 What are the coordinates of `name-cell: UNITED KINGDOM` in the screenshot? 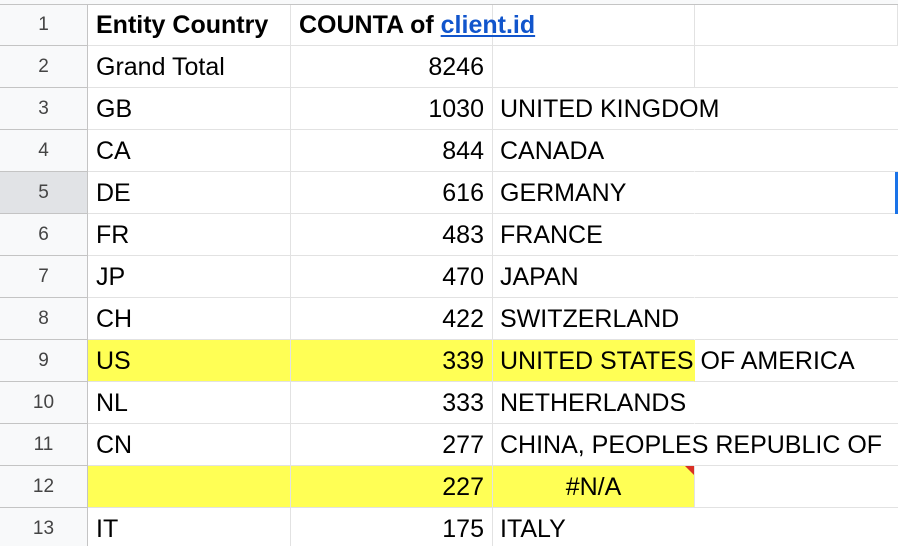 It's located at (606, 109).